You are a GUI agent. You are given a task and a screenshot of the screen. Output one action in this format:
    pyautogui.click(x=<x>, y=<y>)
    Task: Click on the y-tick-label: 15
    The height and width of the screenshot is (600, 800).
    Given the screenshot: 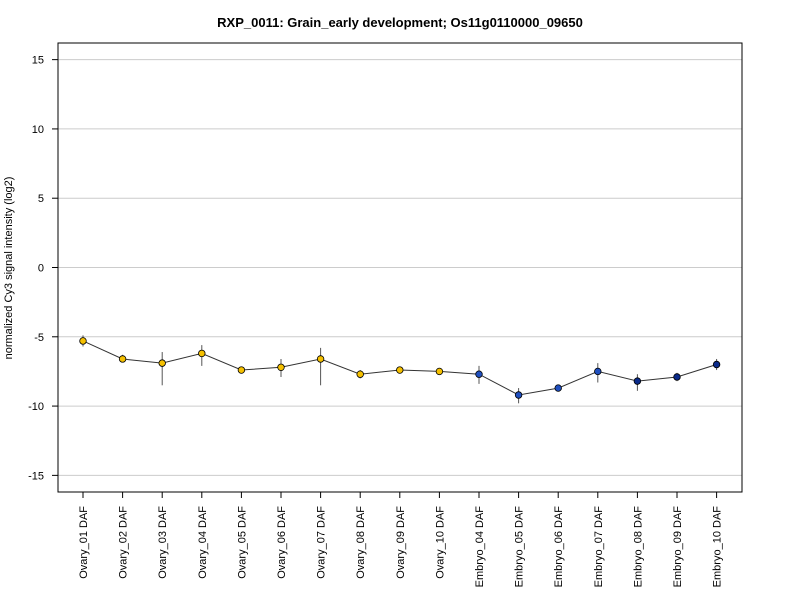 What is the action you would take?
    pyautogui.click(x=38, y=61)
    